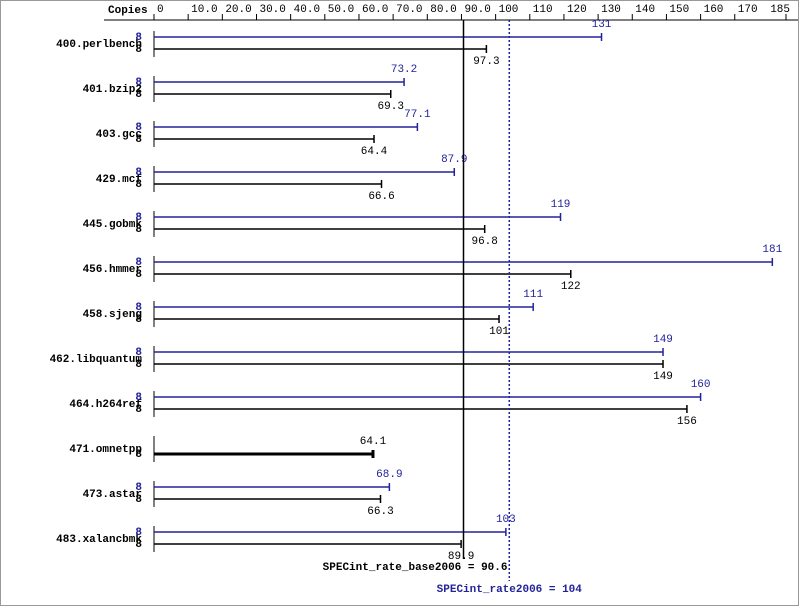 This screenshot has width=799, height=606. I want to click on value-label: 89.9, so click(461, 557).